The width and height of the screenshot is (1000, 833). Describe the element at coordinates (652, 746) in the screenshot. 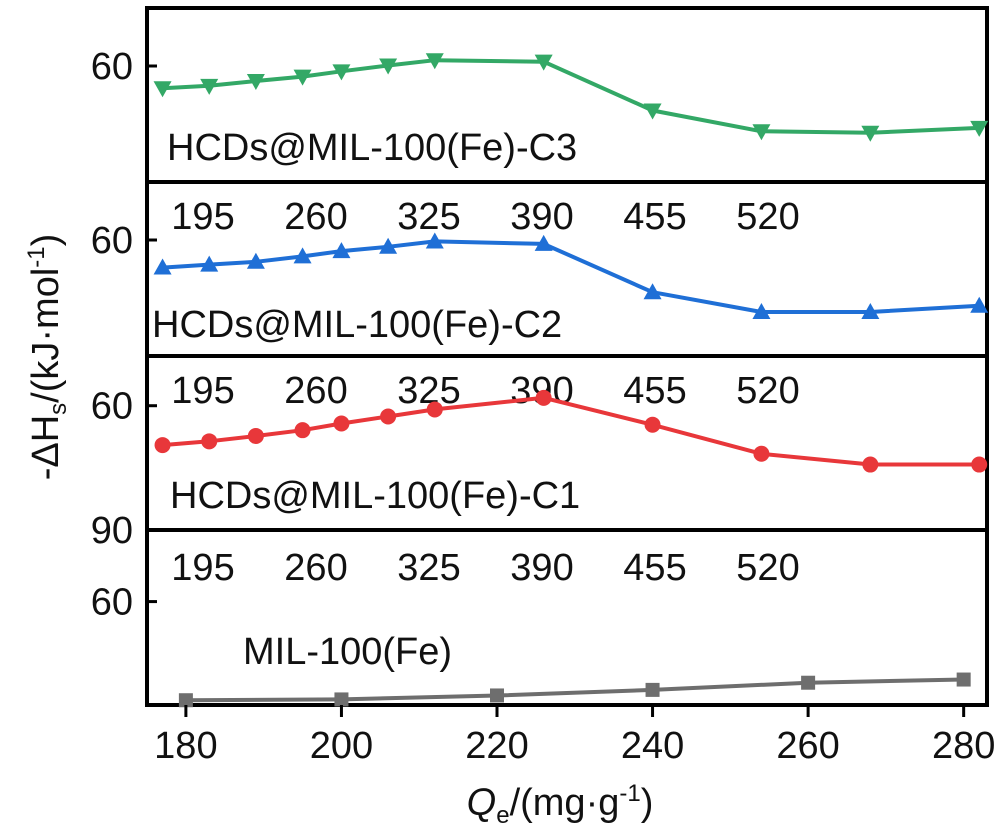

I see `x-tick-label: 240` at that location.